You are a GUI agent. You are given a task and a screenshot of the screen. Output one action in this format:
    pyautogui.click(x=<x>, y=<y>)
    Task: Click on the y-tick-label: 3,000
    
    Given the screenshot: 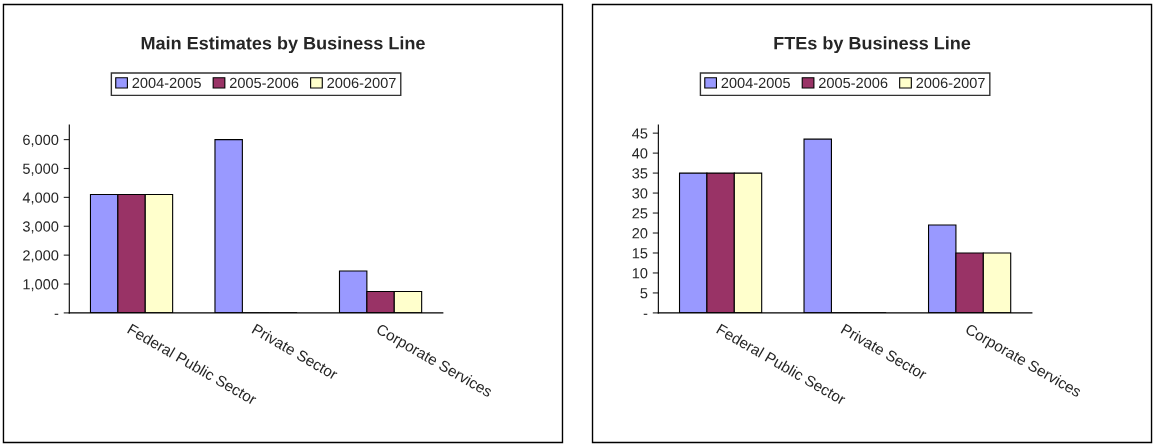 What is the action you would take?
    pyautogui.click(x=40, y=227)
    